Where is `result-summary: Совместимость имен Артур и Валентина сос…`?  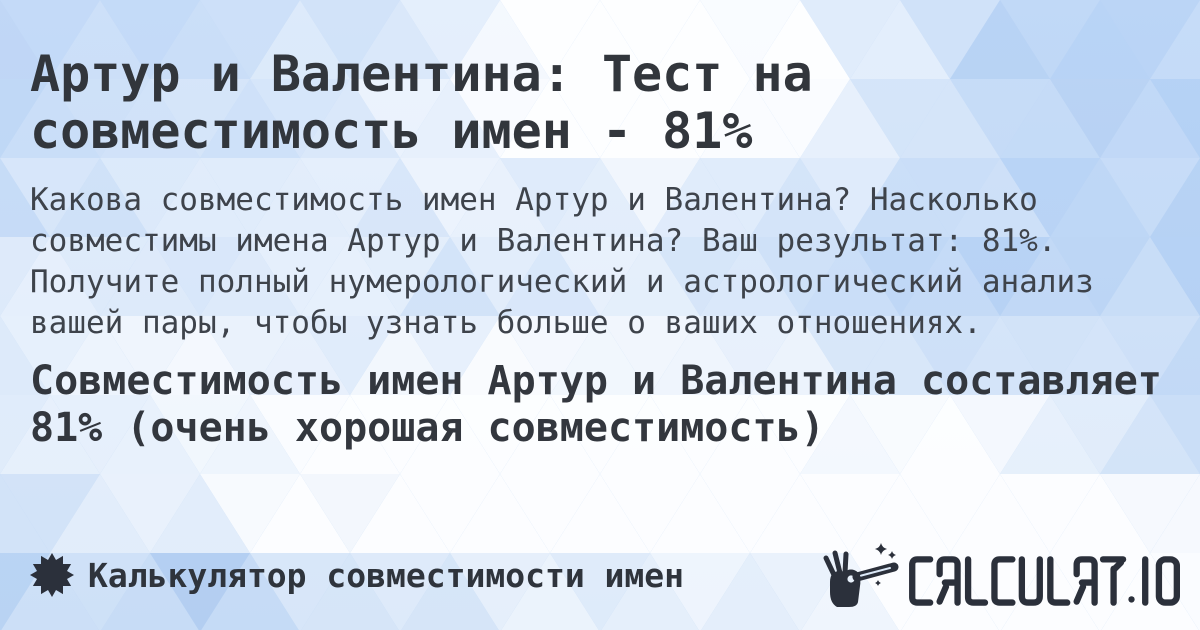 result-summary: Совместимость имен Артур и Валентина сос… is located at coordinates (596, 404).